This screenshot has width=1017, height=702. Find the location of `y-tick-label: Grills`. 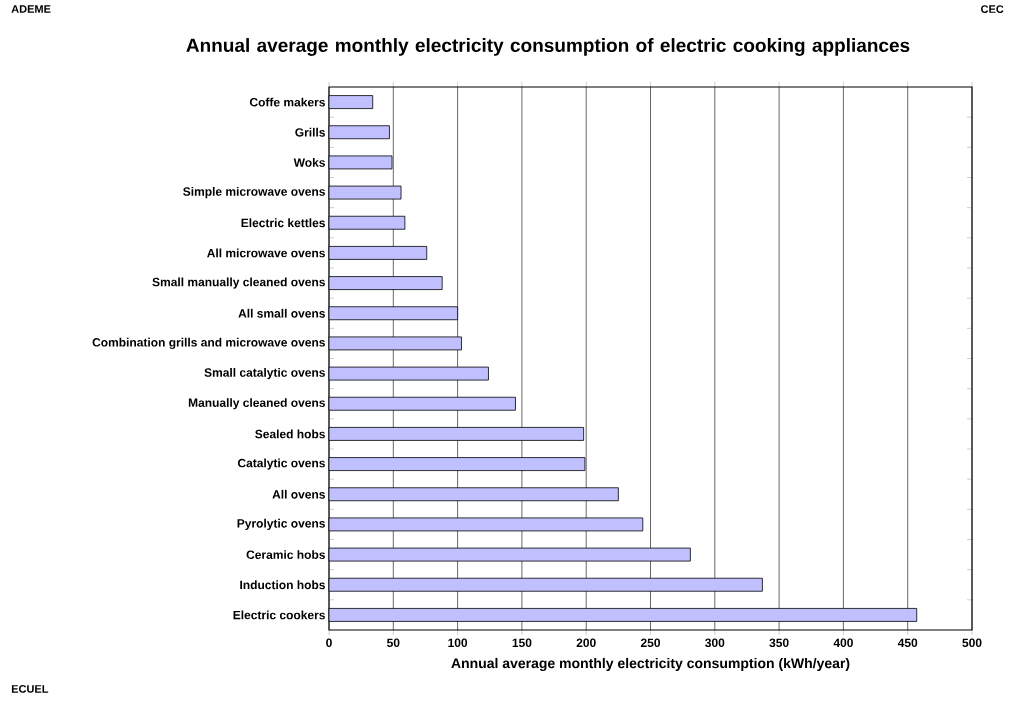

y-tick-label: Grills is located at coordinates (310, 132).